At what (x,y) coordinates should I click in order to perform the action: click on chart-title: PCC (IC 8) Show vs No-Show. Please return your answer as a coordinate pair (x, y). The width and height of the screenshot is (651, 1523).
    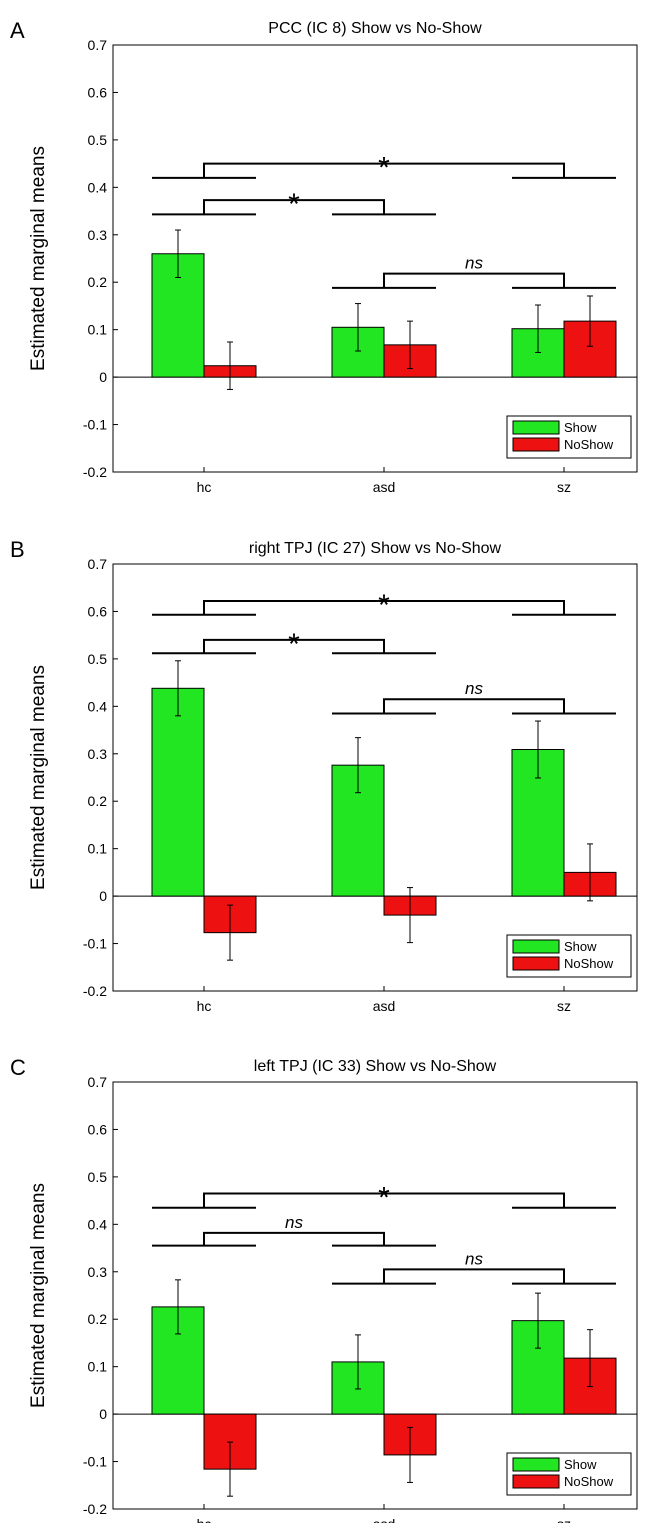
    Looking at the image, I should click on (375, 28).